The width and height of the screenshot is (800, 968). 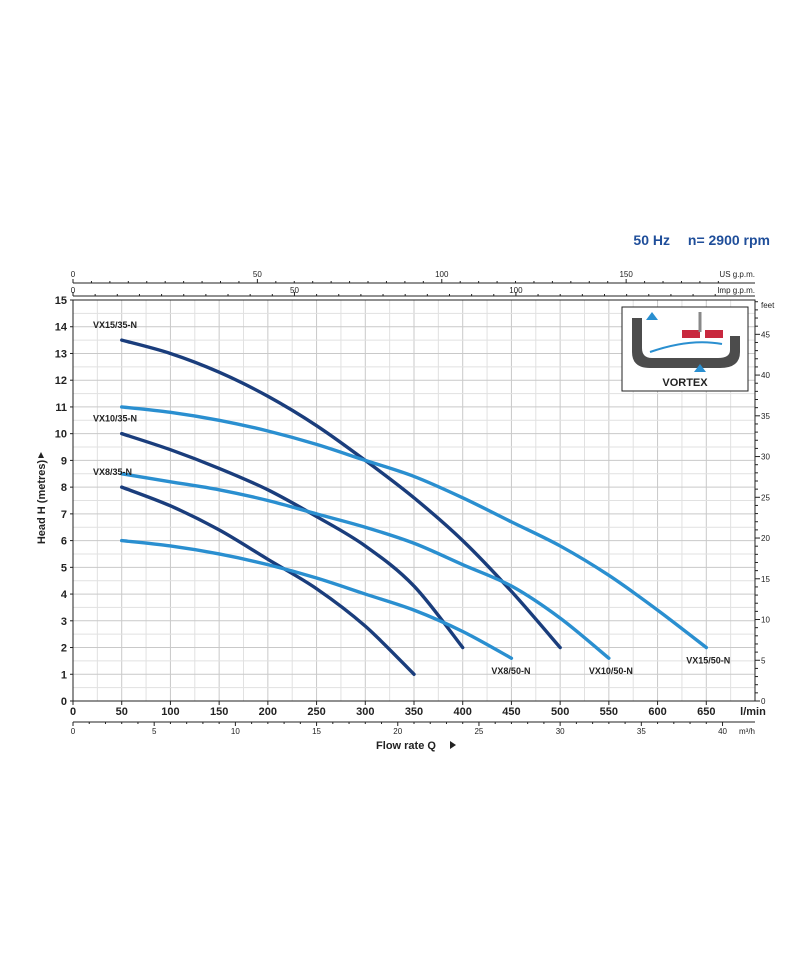 I want to click on feet-tick-label: 40, so click(x=765, y=375).